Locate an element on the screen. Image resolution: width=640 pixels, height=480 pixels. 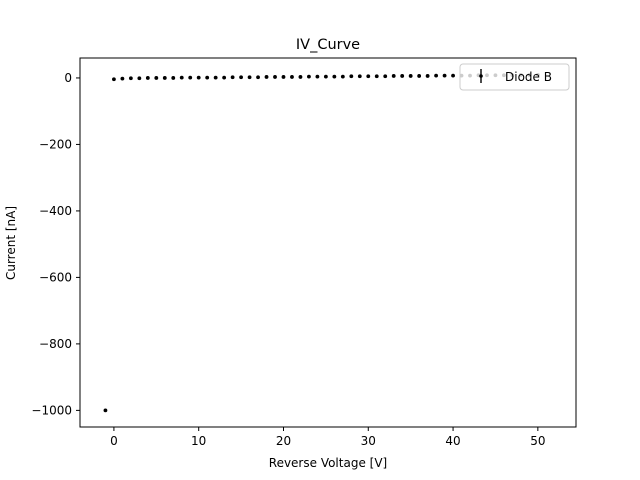
legend-box is located at coordinates (514, 77).